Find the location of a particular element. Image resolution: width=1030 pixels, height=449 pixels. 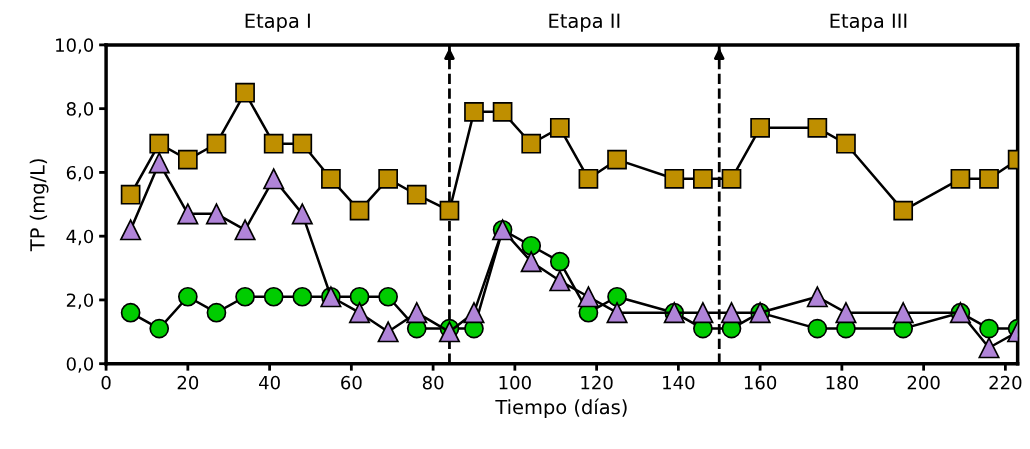

y-tick-label: 6,0 is located at coordinates (80, 173).